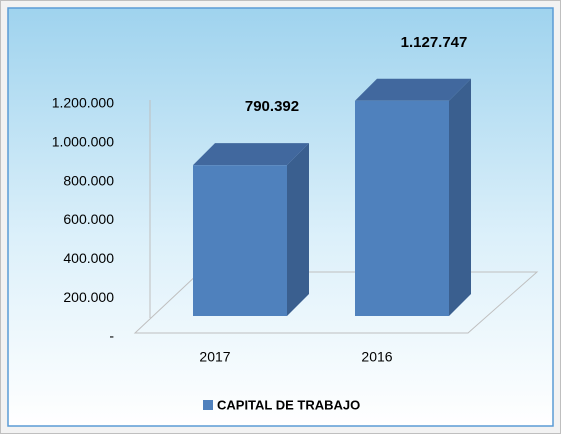  What do you see at coordinates (88, 219) in the screenshot?
I see `y-tick-label: 600.000` at bounding box center [88, 219].